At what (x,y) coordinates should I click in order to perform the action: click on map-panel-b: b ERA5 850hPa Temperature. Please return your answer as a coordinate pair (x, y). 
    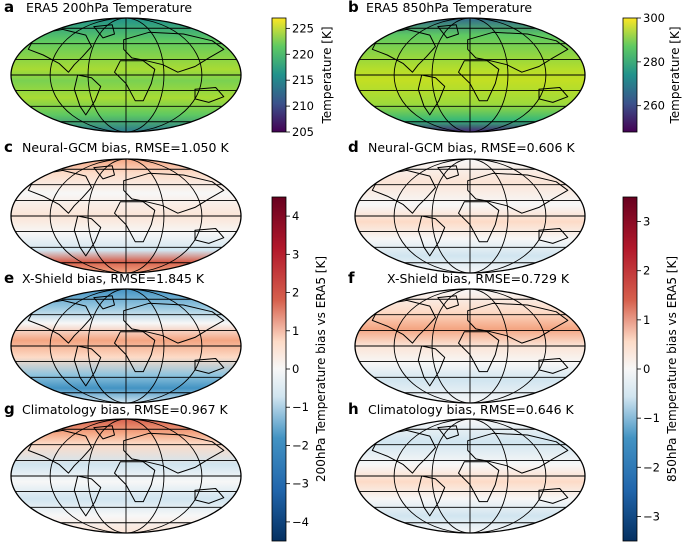
    Looking at the image, I should click on (467, 66).